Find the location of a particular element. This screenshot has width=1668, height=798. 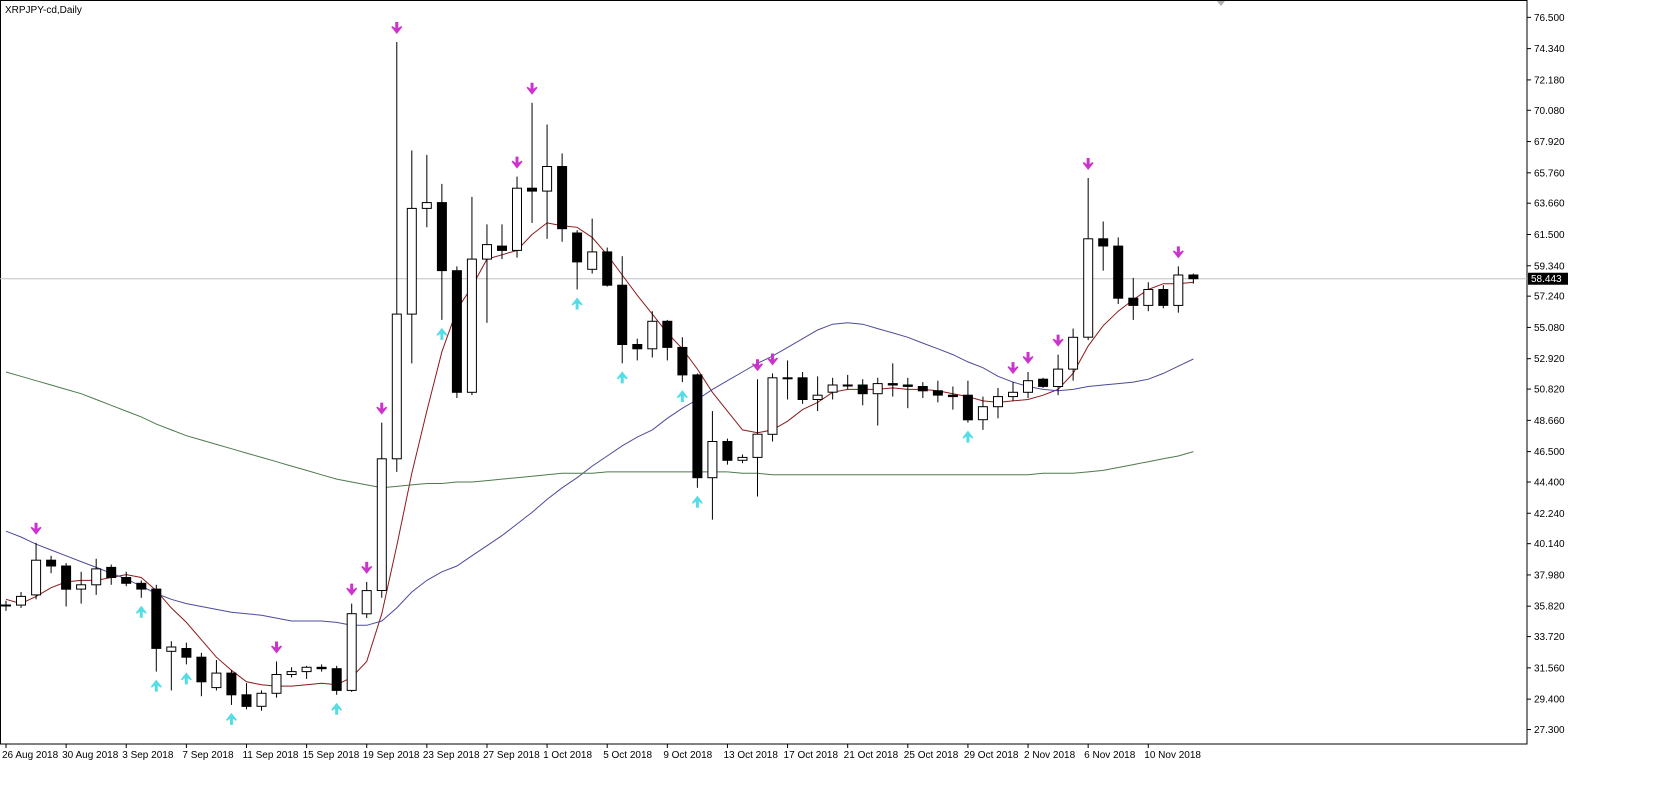

x-tick-label: 15 Sep 2018 is located at coordinates (331, 755).